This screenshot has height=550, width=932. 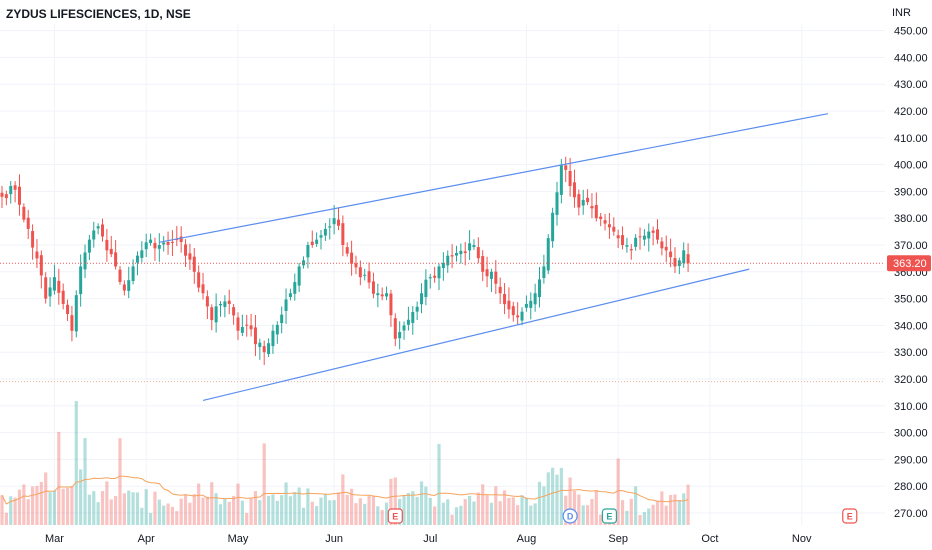 I want to click on price-tick-label: 410.00, so click(x=911, y=139).